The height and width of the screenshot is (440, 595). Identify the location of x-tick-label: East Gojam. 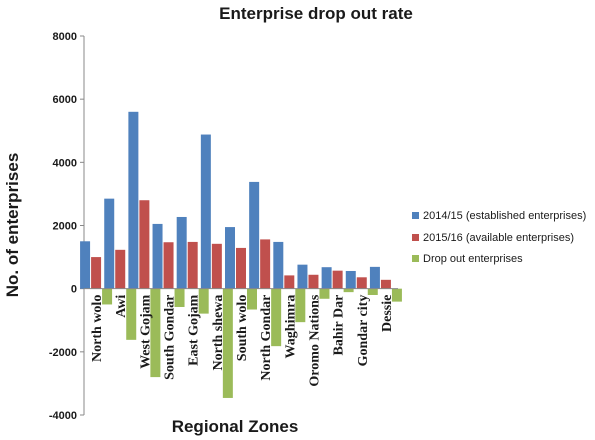
(194, 330).